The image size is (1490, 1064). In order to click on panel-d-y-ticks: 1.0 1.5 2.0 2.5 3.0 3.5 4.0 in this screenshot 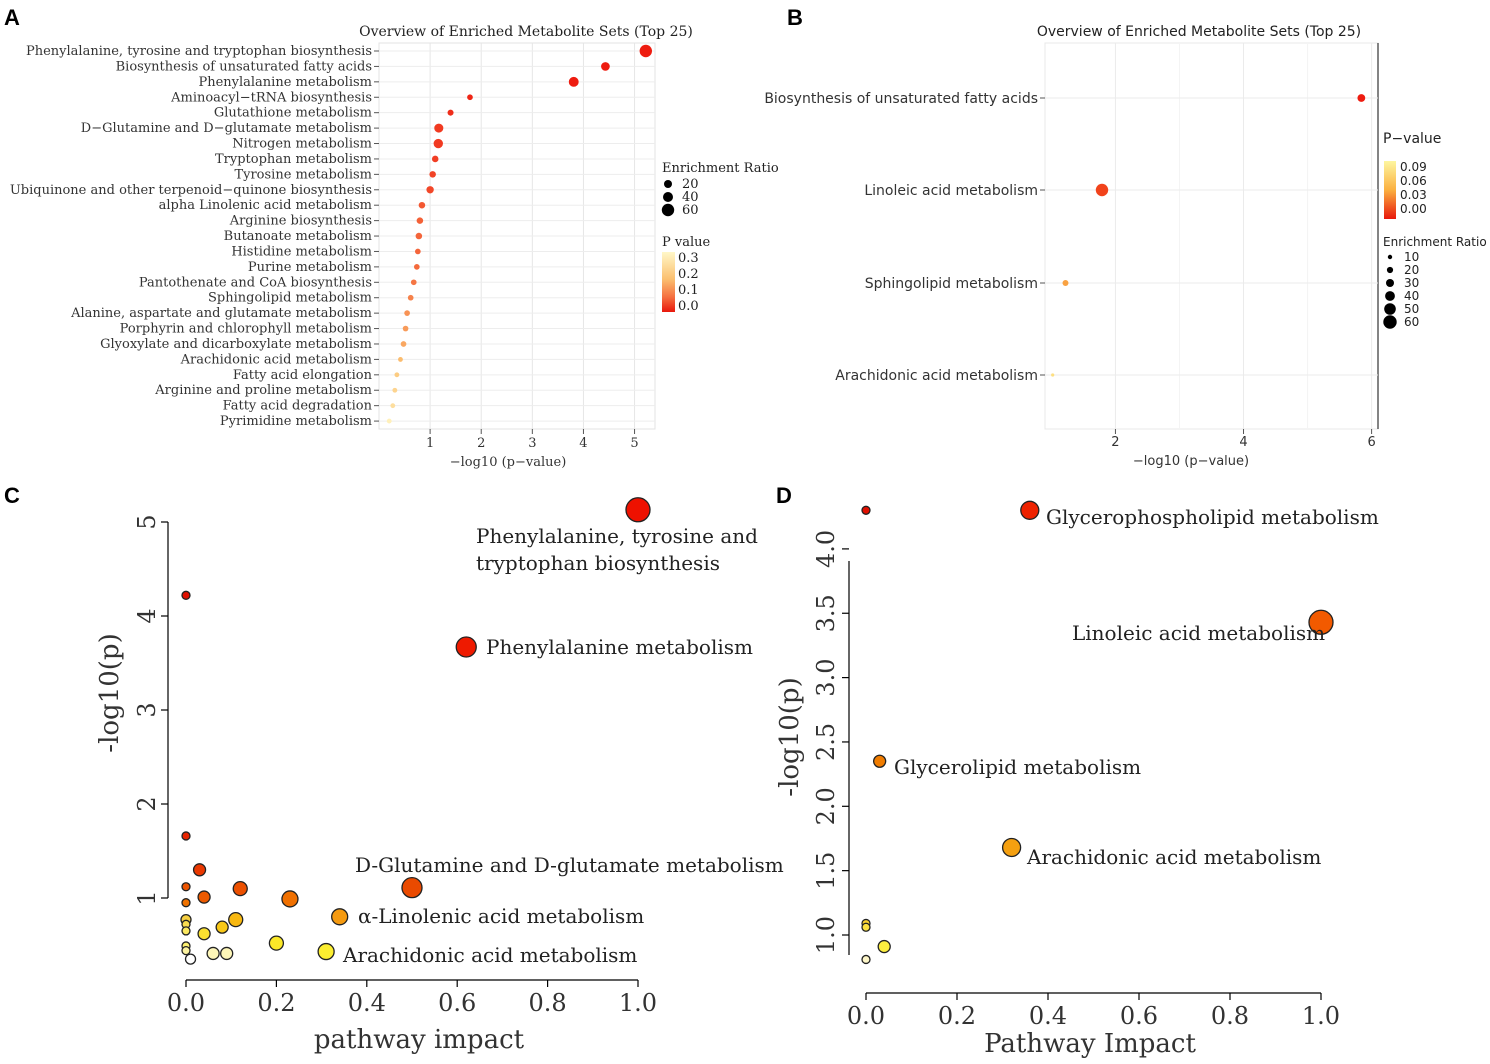, I will do `click(830, 742)`.